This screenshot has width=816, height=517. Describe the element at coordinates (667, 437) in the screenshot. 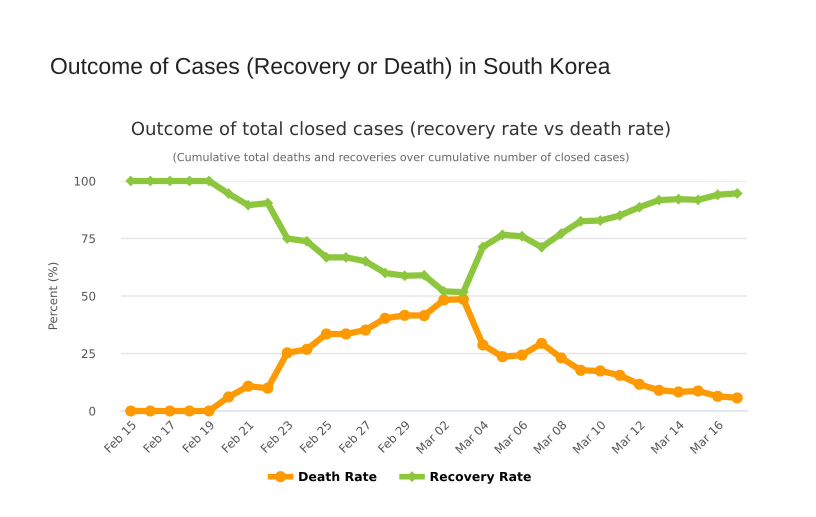

I see `x-tick-label: Mar 14` at that location.